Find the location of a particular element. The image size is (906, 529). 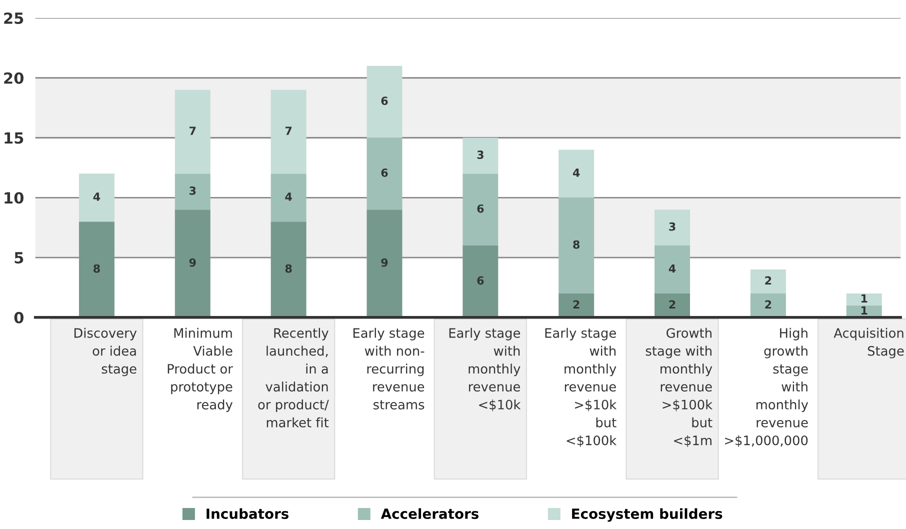

x-tick-label: Minimum Viable Product or prototype ready is located at coordinates (200, 370).